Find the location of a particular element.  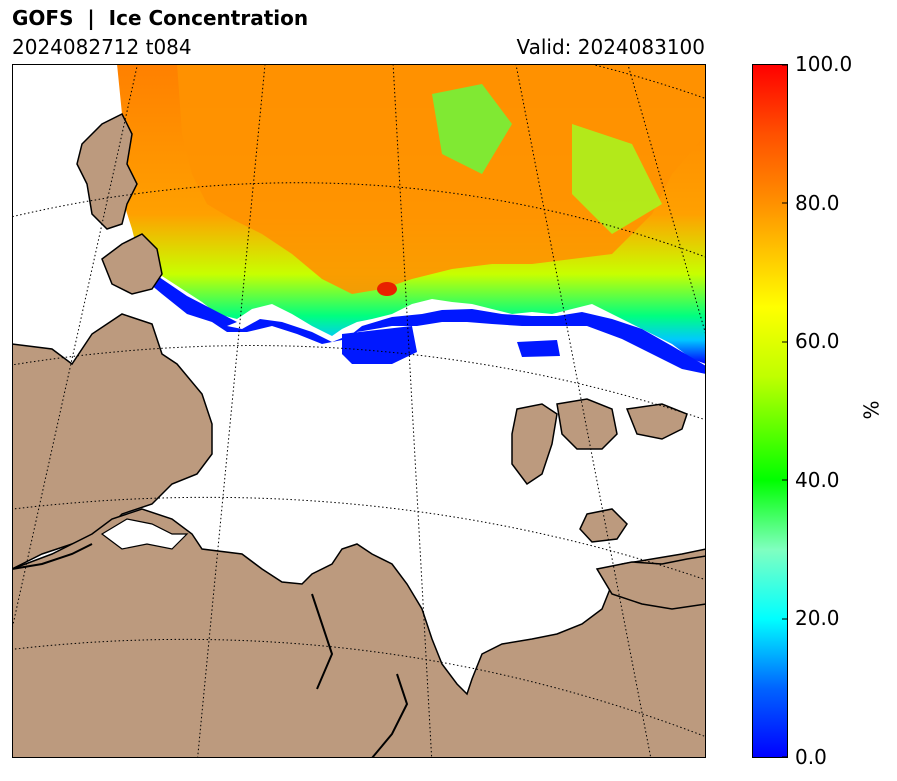

ice-blob-east is located at coordinates (538, 348).